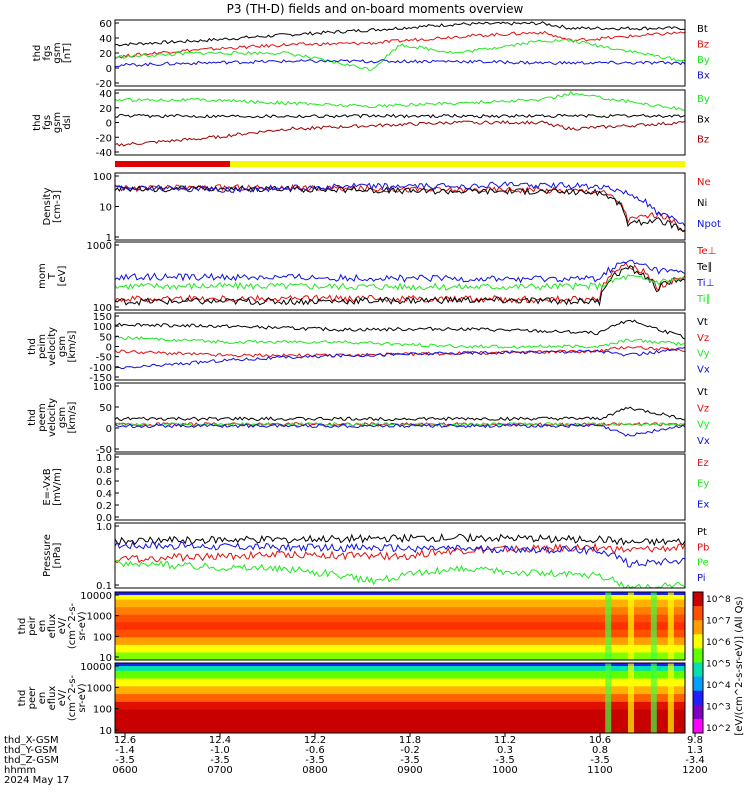  What do you see at coordinates (96, 667) in the screenshot?
I see `panel-10-ytick-label-0: 10000` at bounding box center [96, 667].